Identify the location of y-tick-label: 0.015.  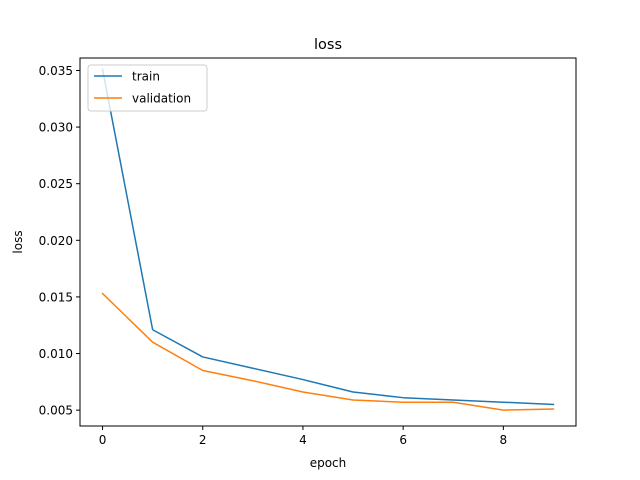
(56, 297).